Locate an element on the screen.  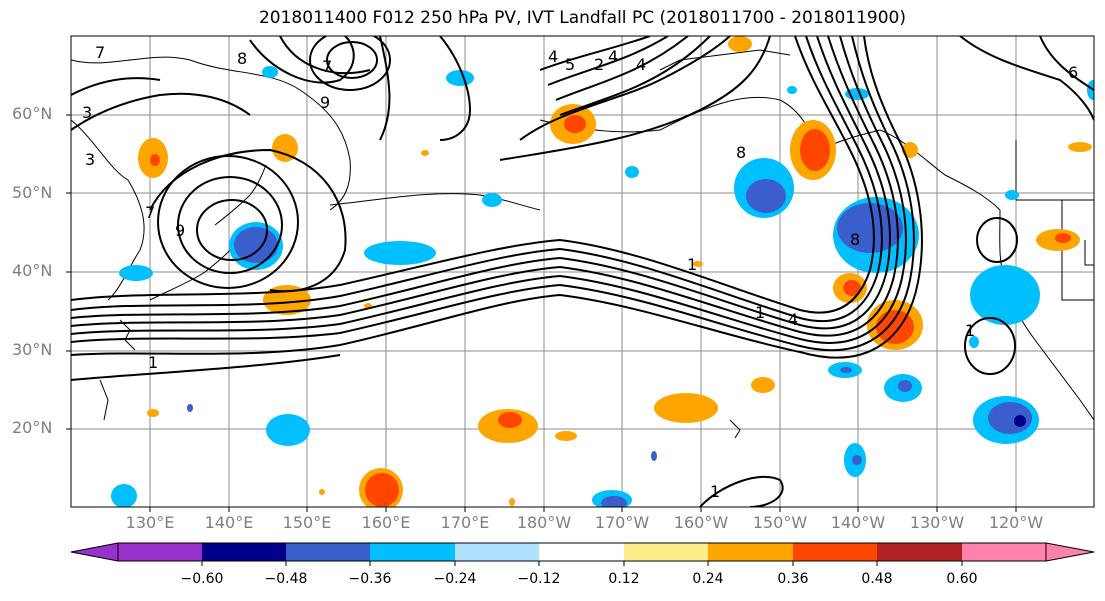
lon-label: 140°W is located at coordinates (858, 522).